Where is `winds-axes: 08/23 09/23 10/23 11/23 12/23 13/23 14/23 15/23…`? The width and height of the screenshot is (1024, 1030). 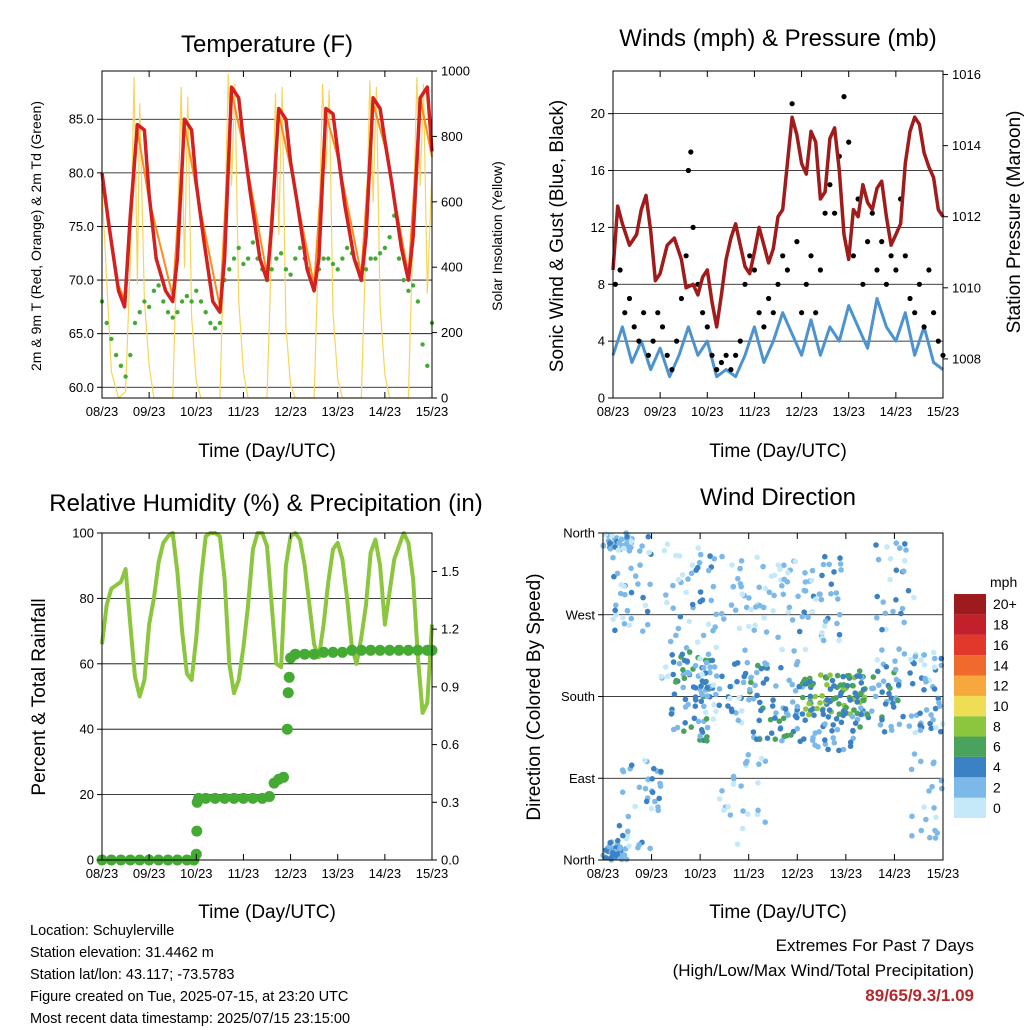
winds-axes: 08/23 09/23 10/23 11/23 12/23 13/23 14/23 15/23… is located at coordinates (786, 243).